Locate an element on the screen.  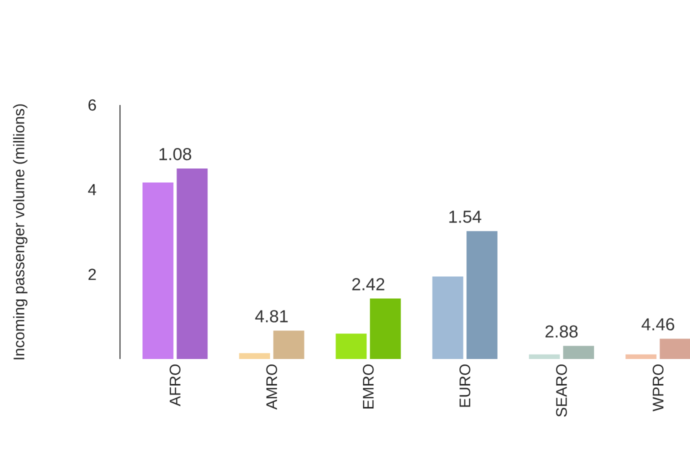
y-tick-label: 2 is located at coordinates (92, 274).